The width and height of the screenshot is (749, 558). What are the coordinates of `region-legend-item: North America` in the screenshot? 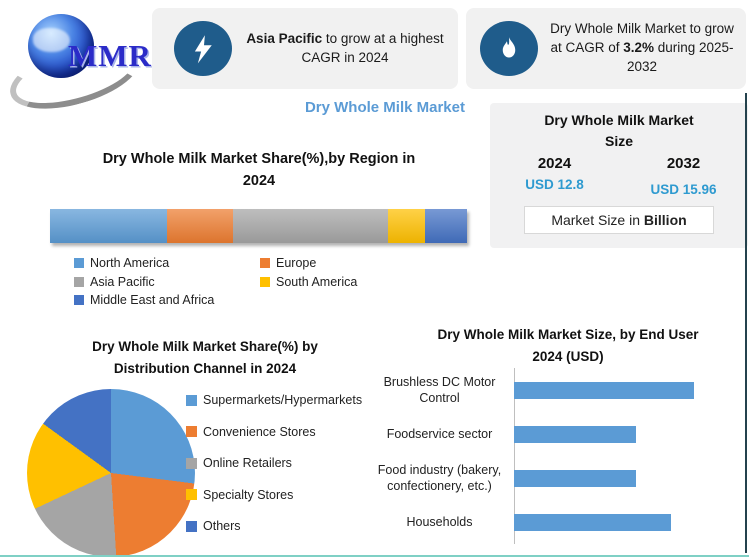 It's located at (167, 263).